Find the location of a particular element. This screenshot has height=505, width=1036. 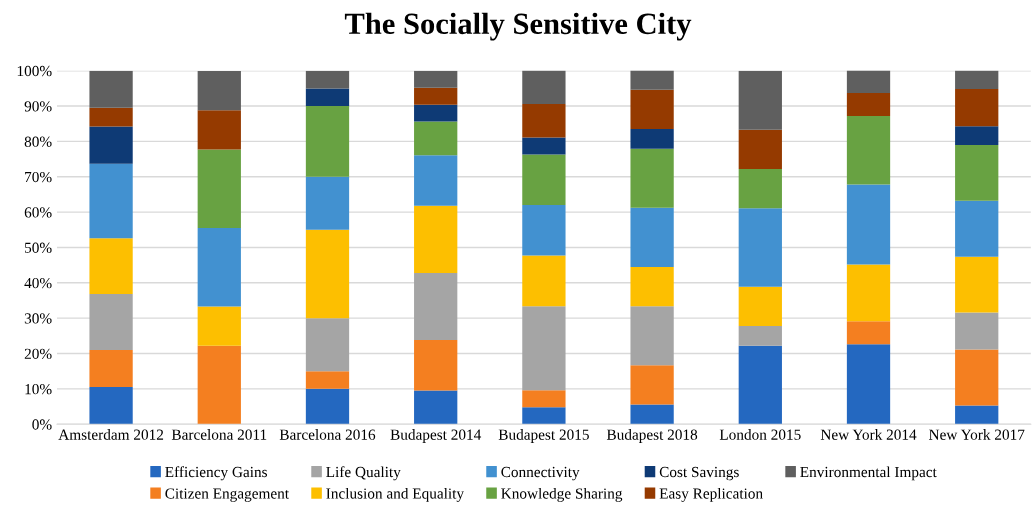

y-tick-label: 80% is located at coordinates (38, 141).